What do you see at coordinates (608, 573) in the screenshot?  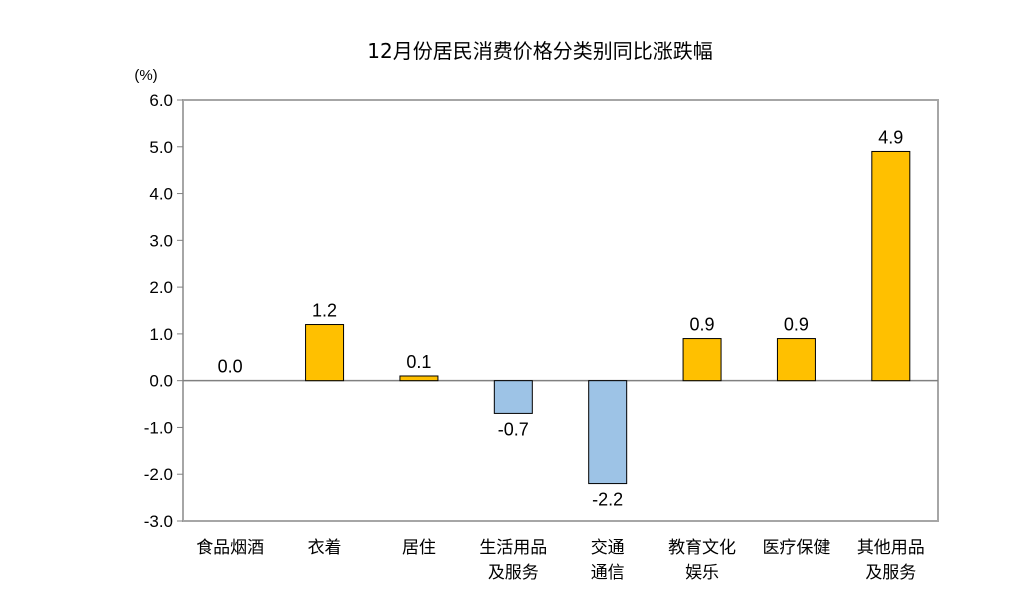 I see `category-label: 通信` at bounding box center [608, 573].